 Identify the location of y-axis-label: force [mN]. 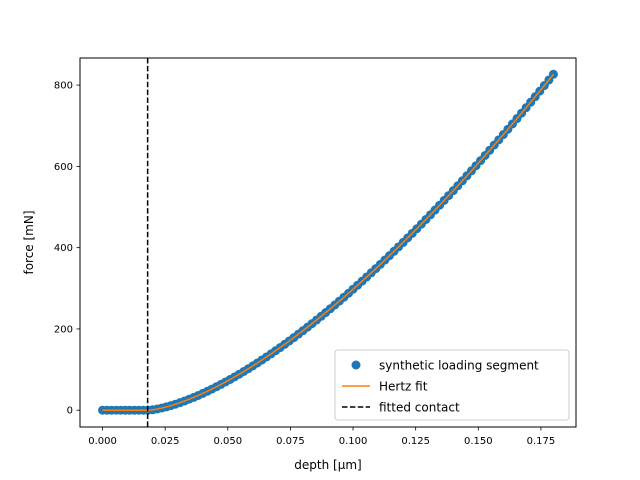
(29, 242).